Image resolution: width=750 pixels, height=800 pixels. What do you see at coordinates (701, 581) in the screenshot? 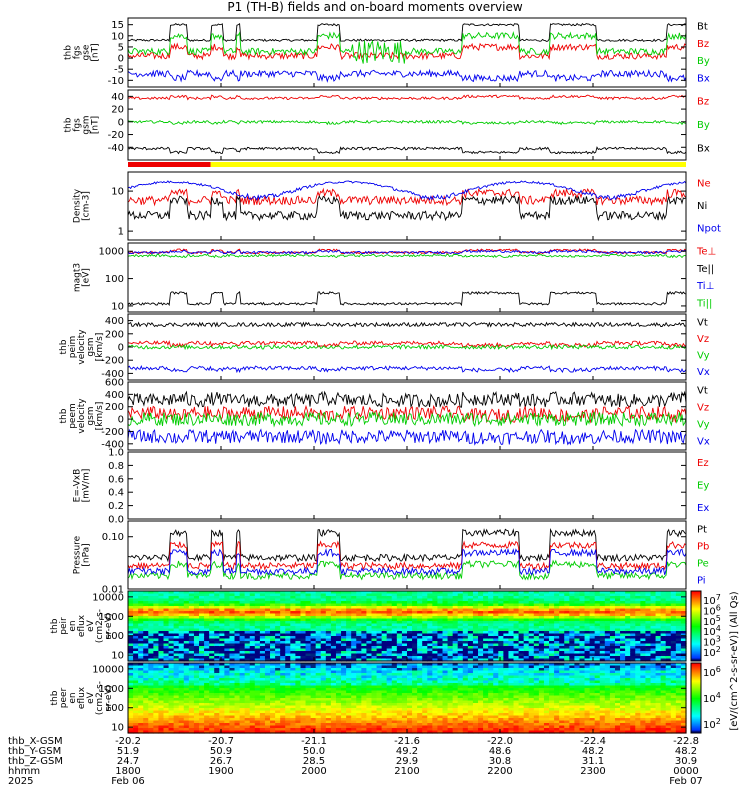
I see `legend-pi: Pi` at bounding box center [701, 581].